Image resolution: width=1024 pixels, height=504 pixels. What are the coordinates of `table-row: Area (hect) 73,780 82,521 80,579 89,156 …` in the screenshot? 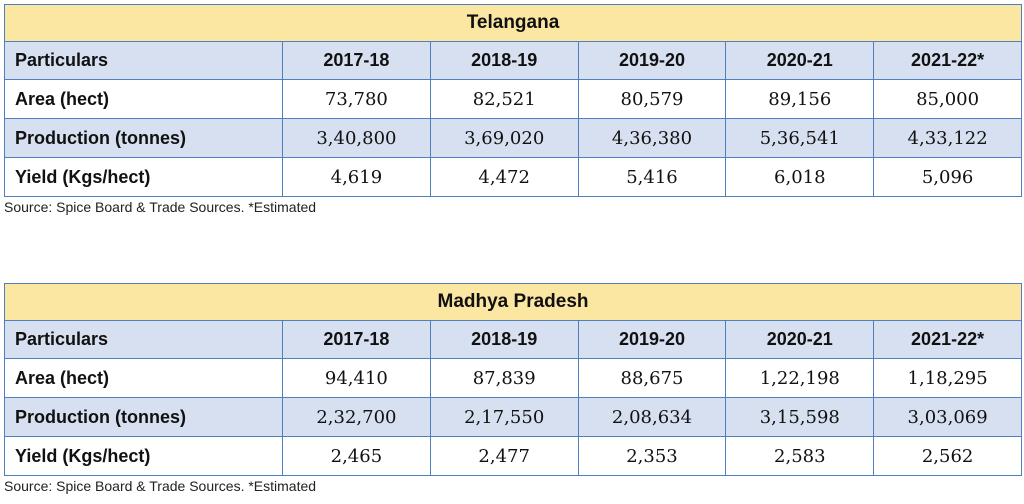 It's located at (513, 99).